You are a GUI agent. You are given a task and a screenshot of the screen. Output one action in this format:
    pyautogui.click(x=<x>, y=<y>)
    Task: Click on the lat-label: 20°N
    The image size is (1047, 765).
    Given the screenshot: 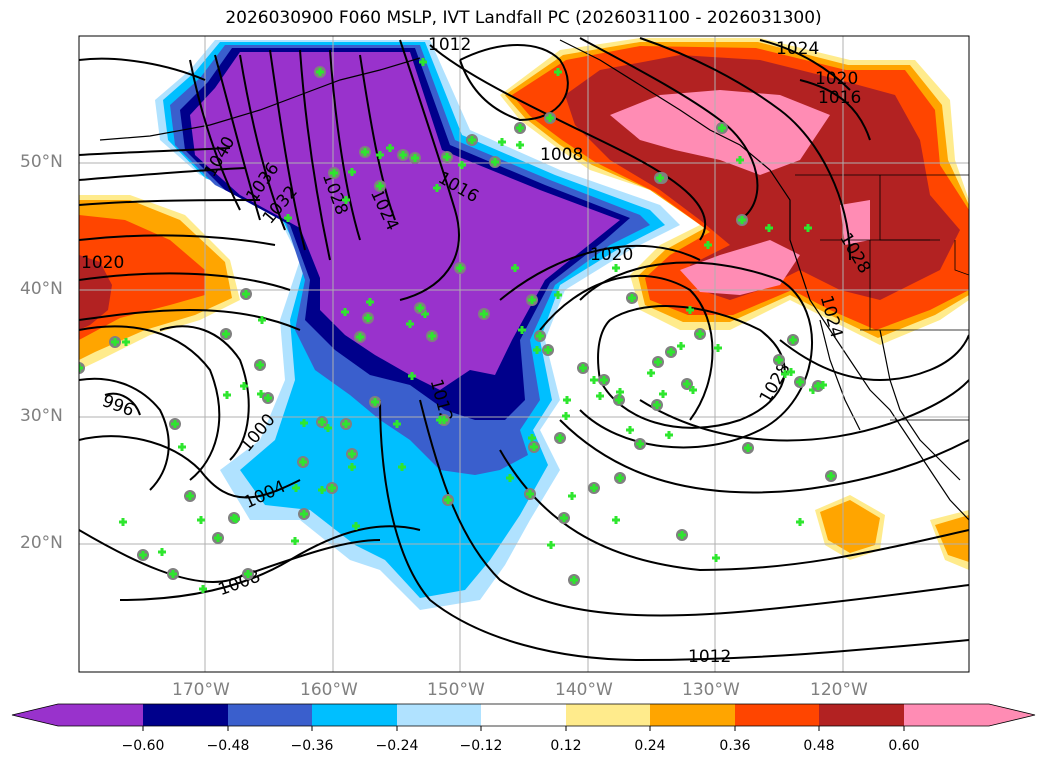 What is the action you would take?
    pyautogui.click(x=41, y=543)
    